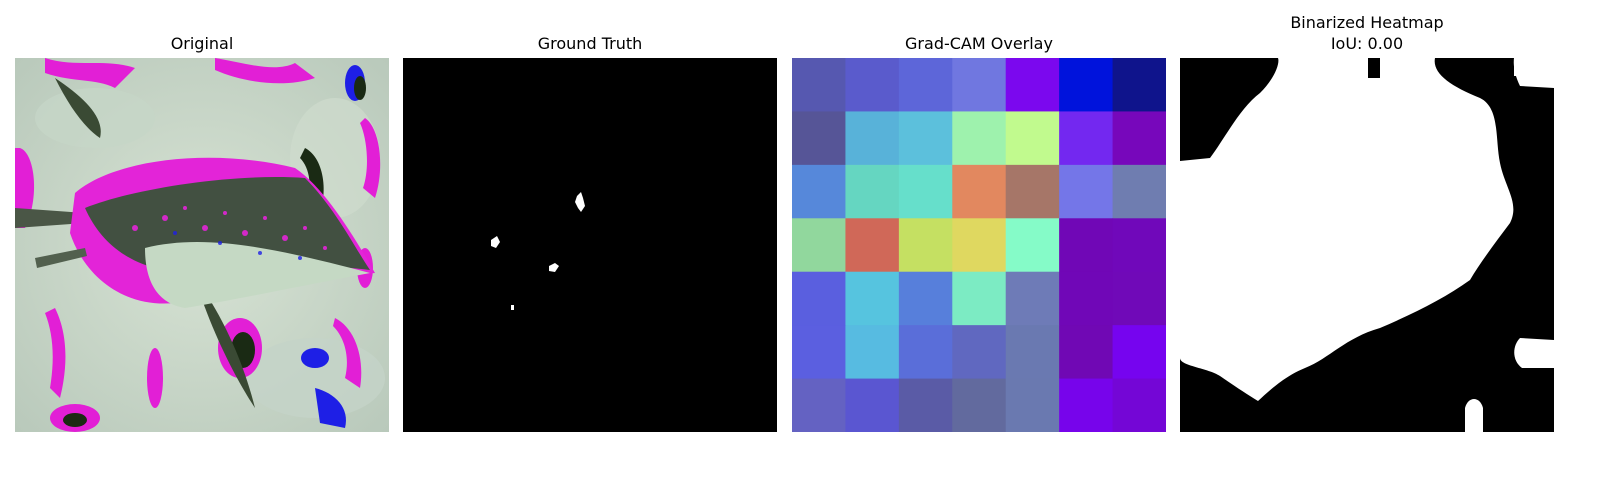 This screenshot has height=500, width=1600. What do you see at coordinates (819, 245) in the screenshot?
I see `gradcam-cell-r3-c0` at bounding box center [819, 245].